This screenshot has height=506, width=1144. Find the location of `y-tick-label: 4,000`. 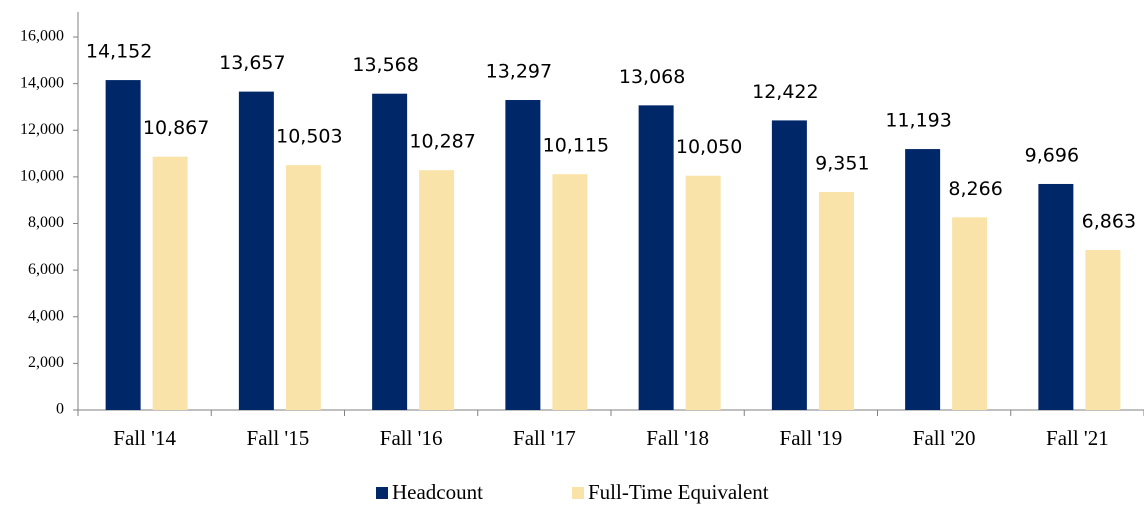

y-tick-label: 4,000 is located at coordinates (46, 315).